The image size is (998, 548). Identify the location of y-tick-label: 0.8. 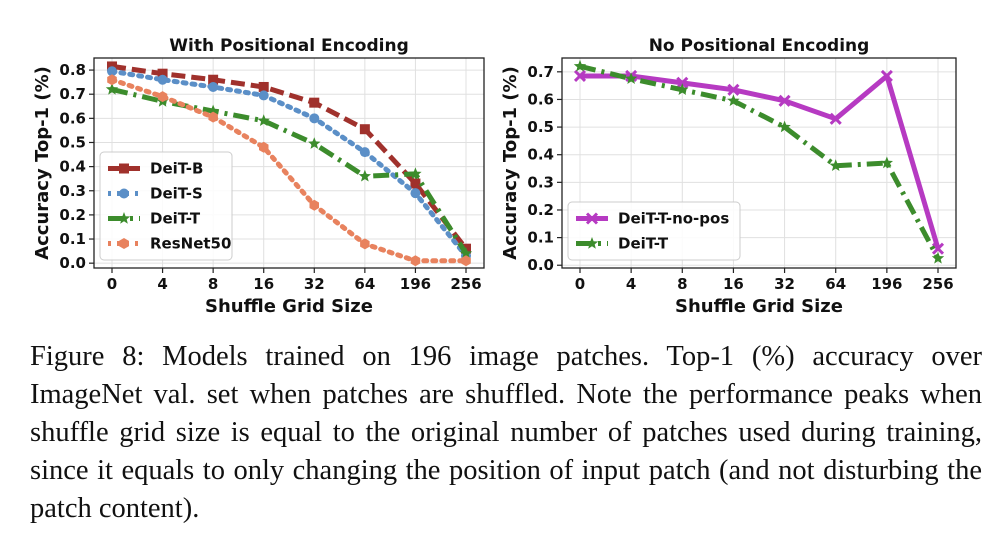
(72, 70).